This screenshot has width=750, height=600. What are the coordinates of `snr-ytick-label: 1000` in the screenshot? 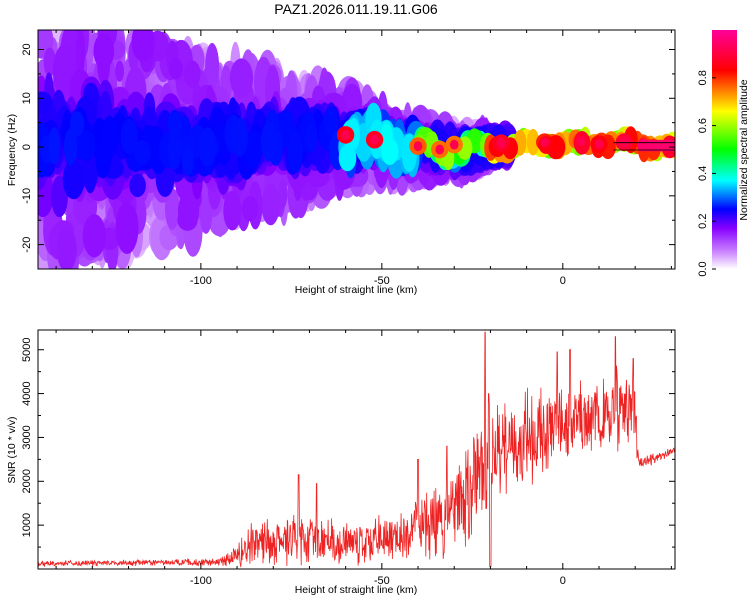 It's located at (27, 525).